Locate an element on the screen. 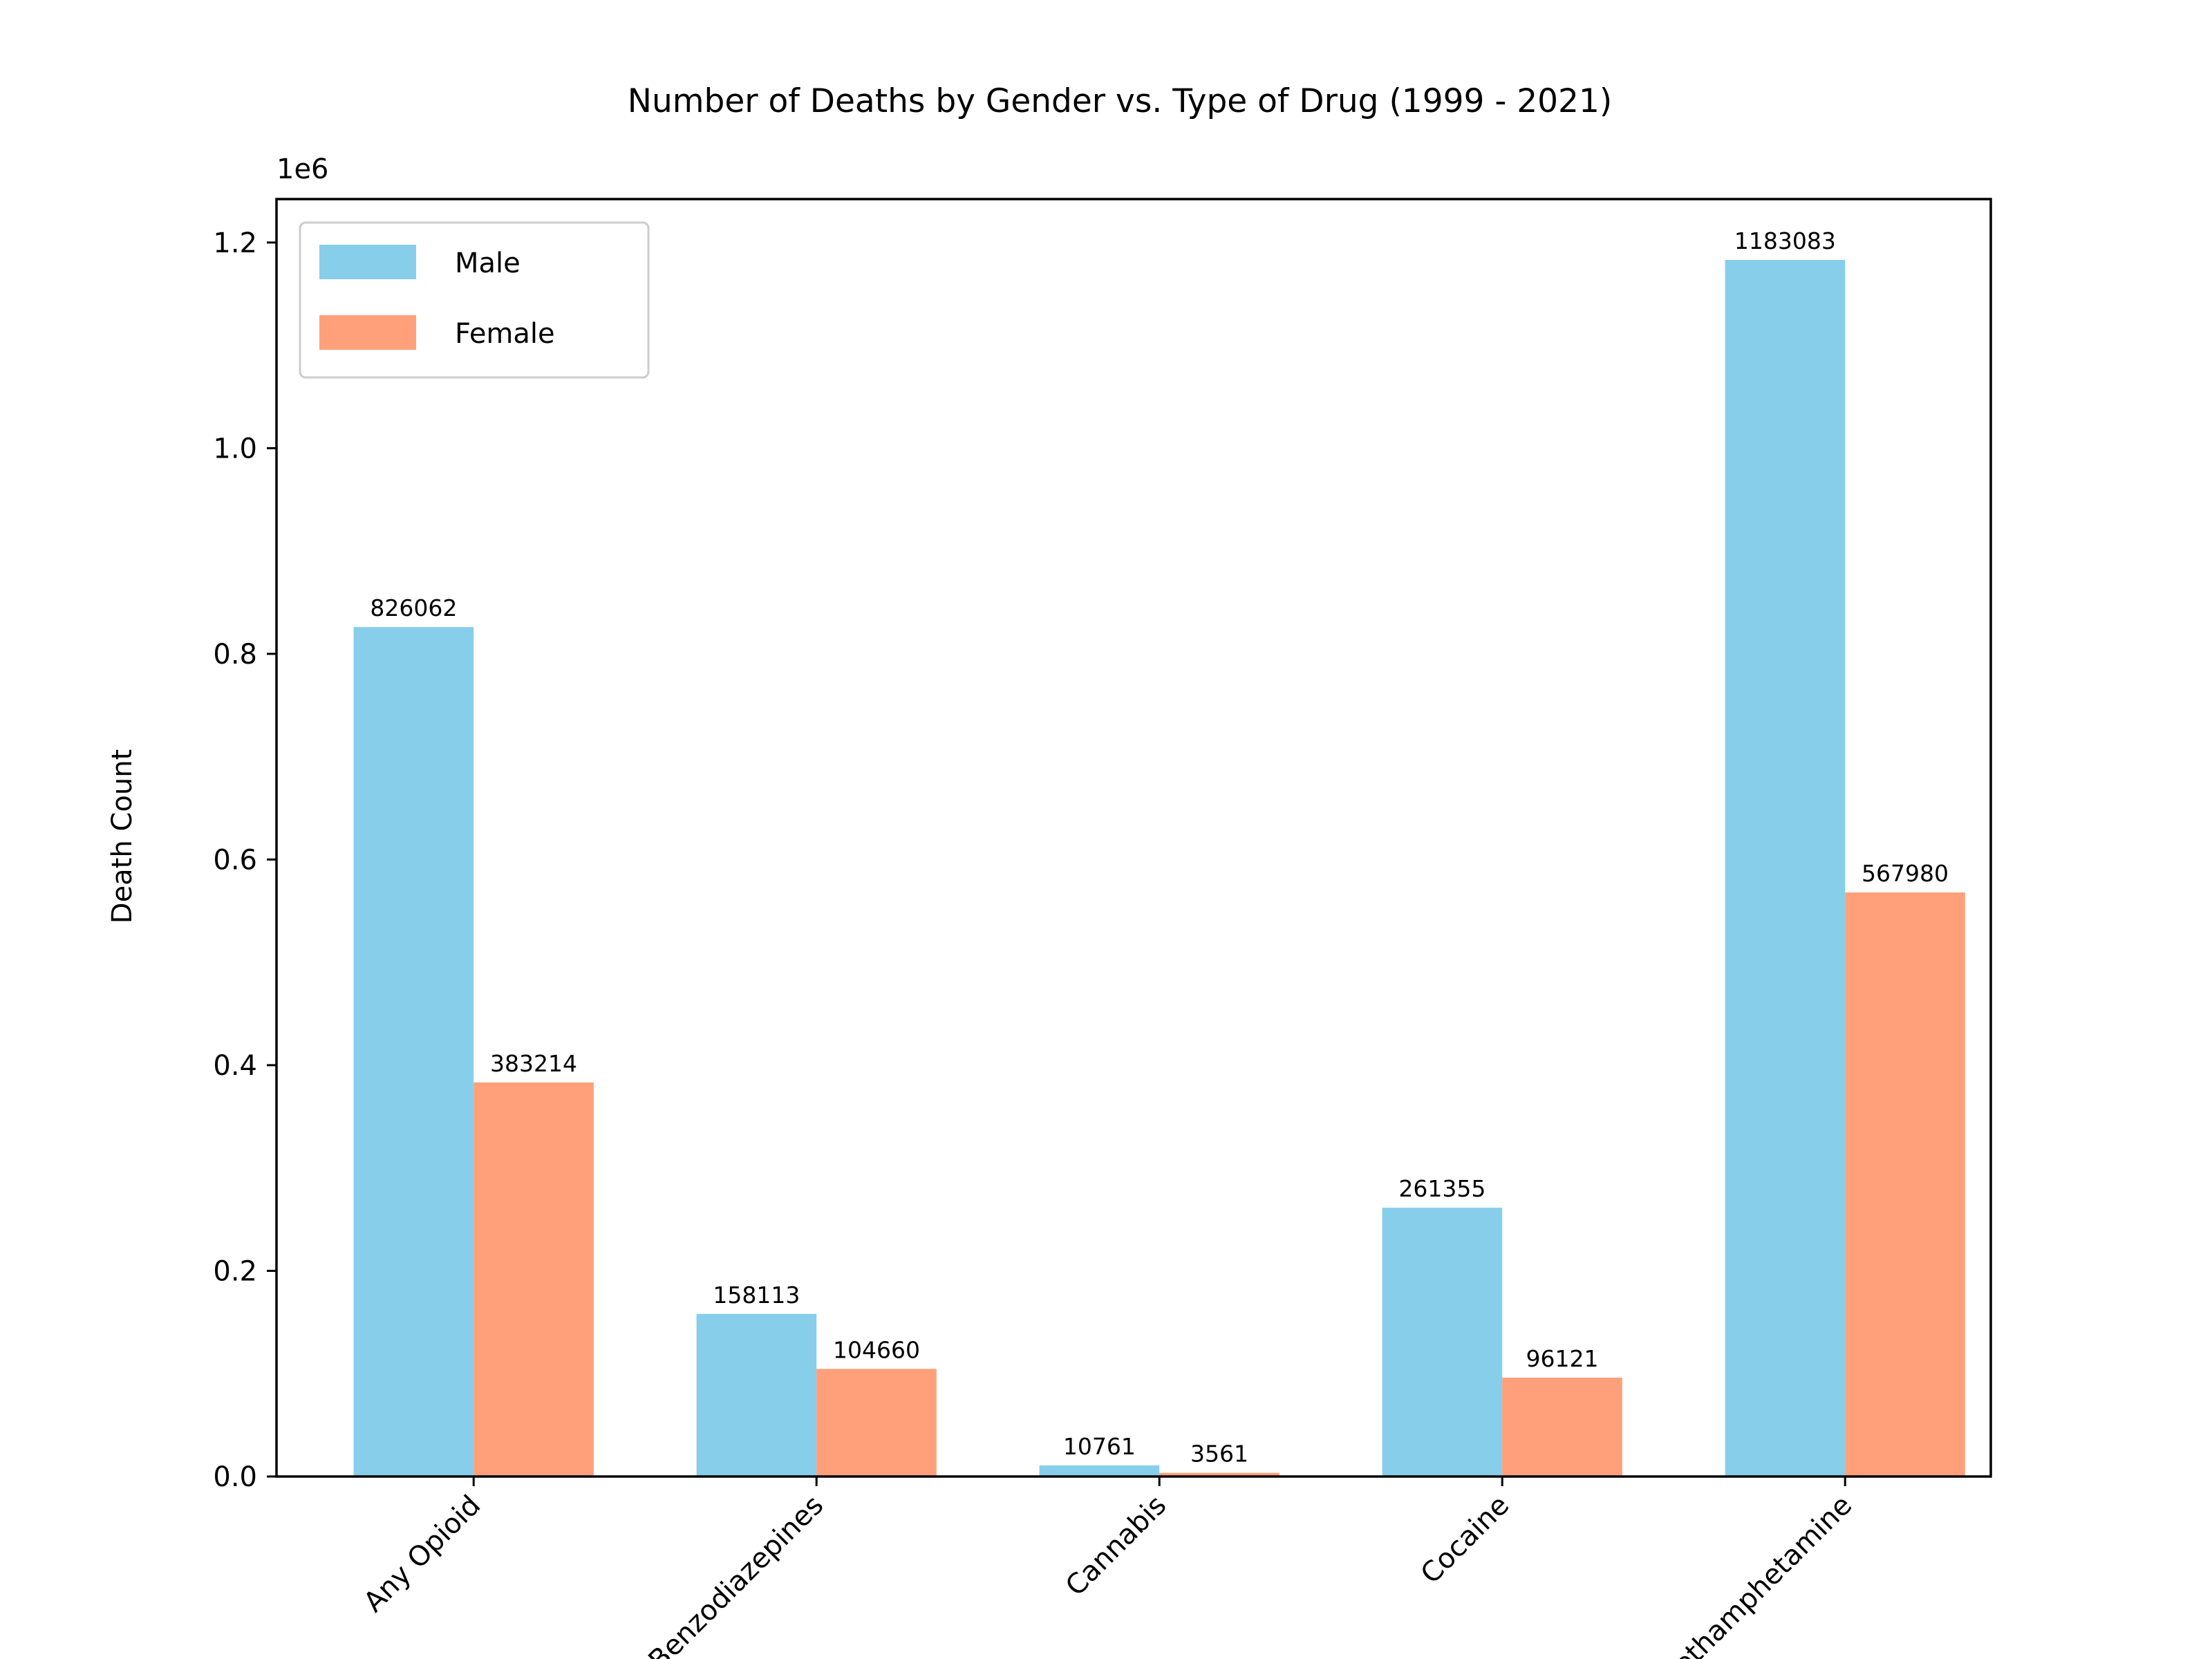 This screenshot has width=2212, height=1659. y-axis-label: Death Count is located at coordinates (122, 836).